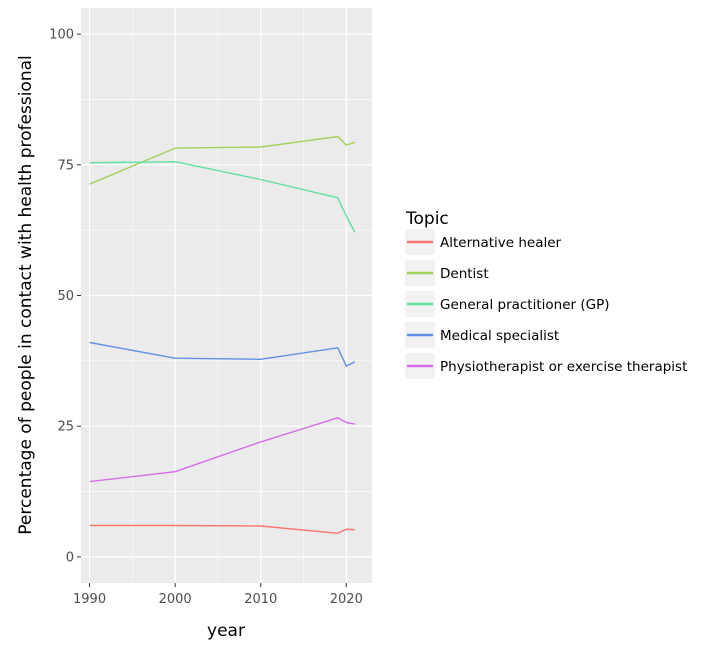 The width and height of the screenshot is (726, 652). I want to click on x-tick-label: 2010, so click(260, 599).